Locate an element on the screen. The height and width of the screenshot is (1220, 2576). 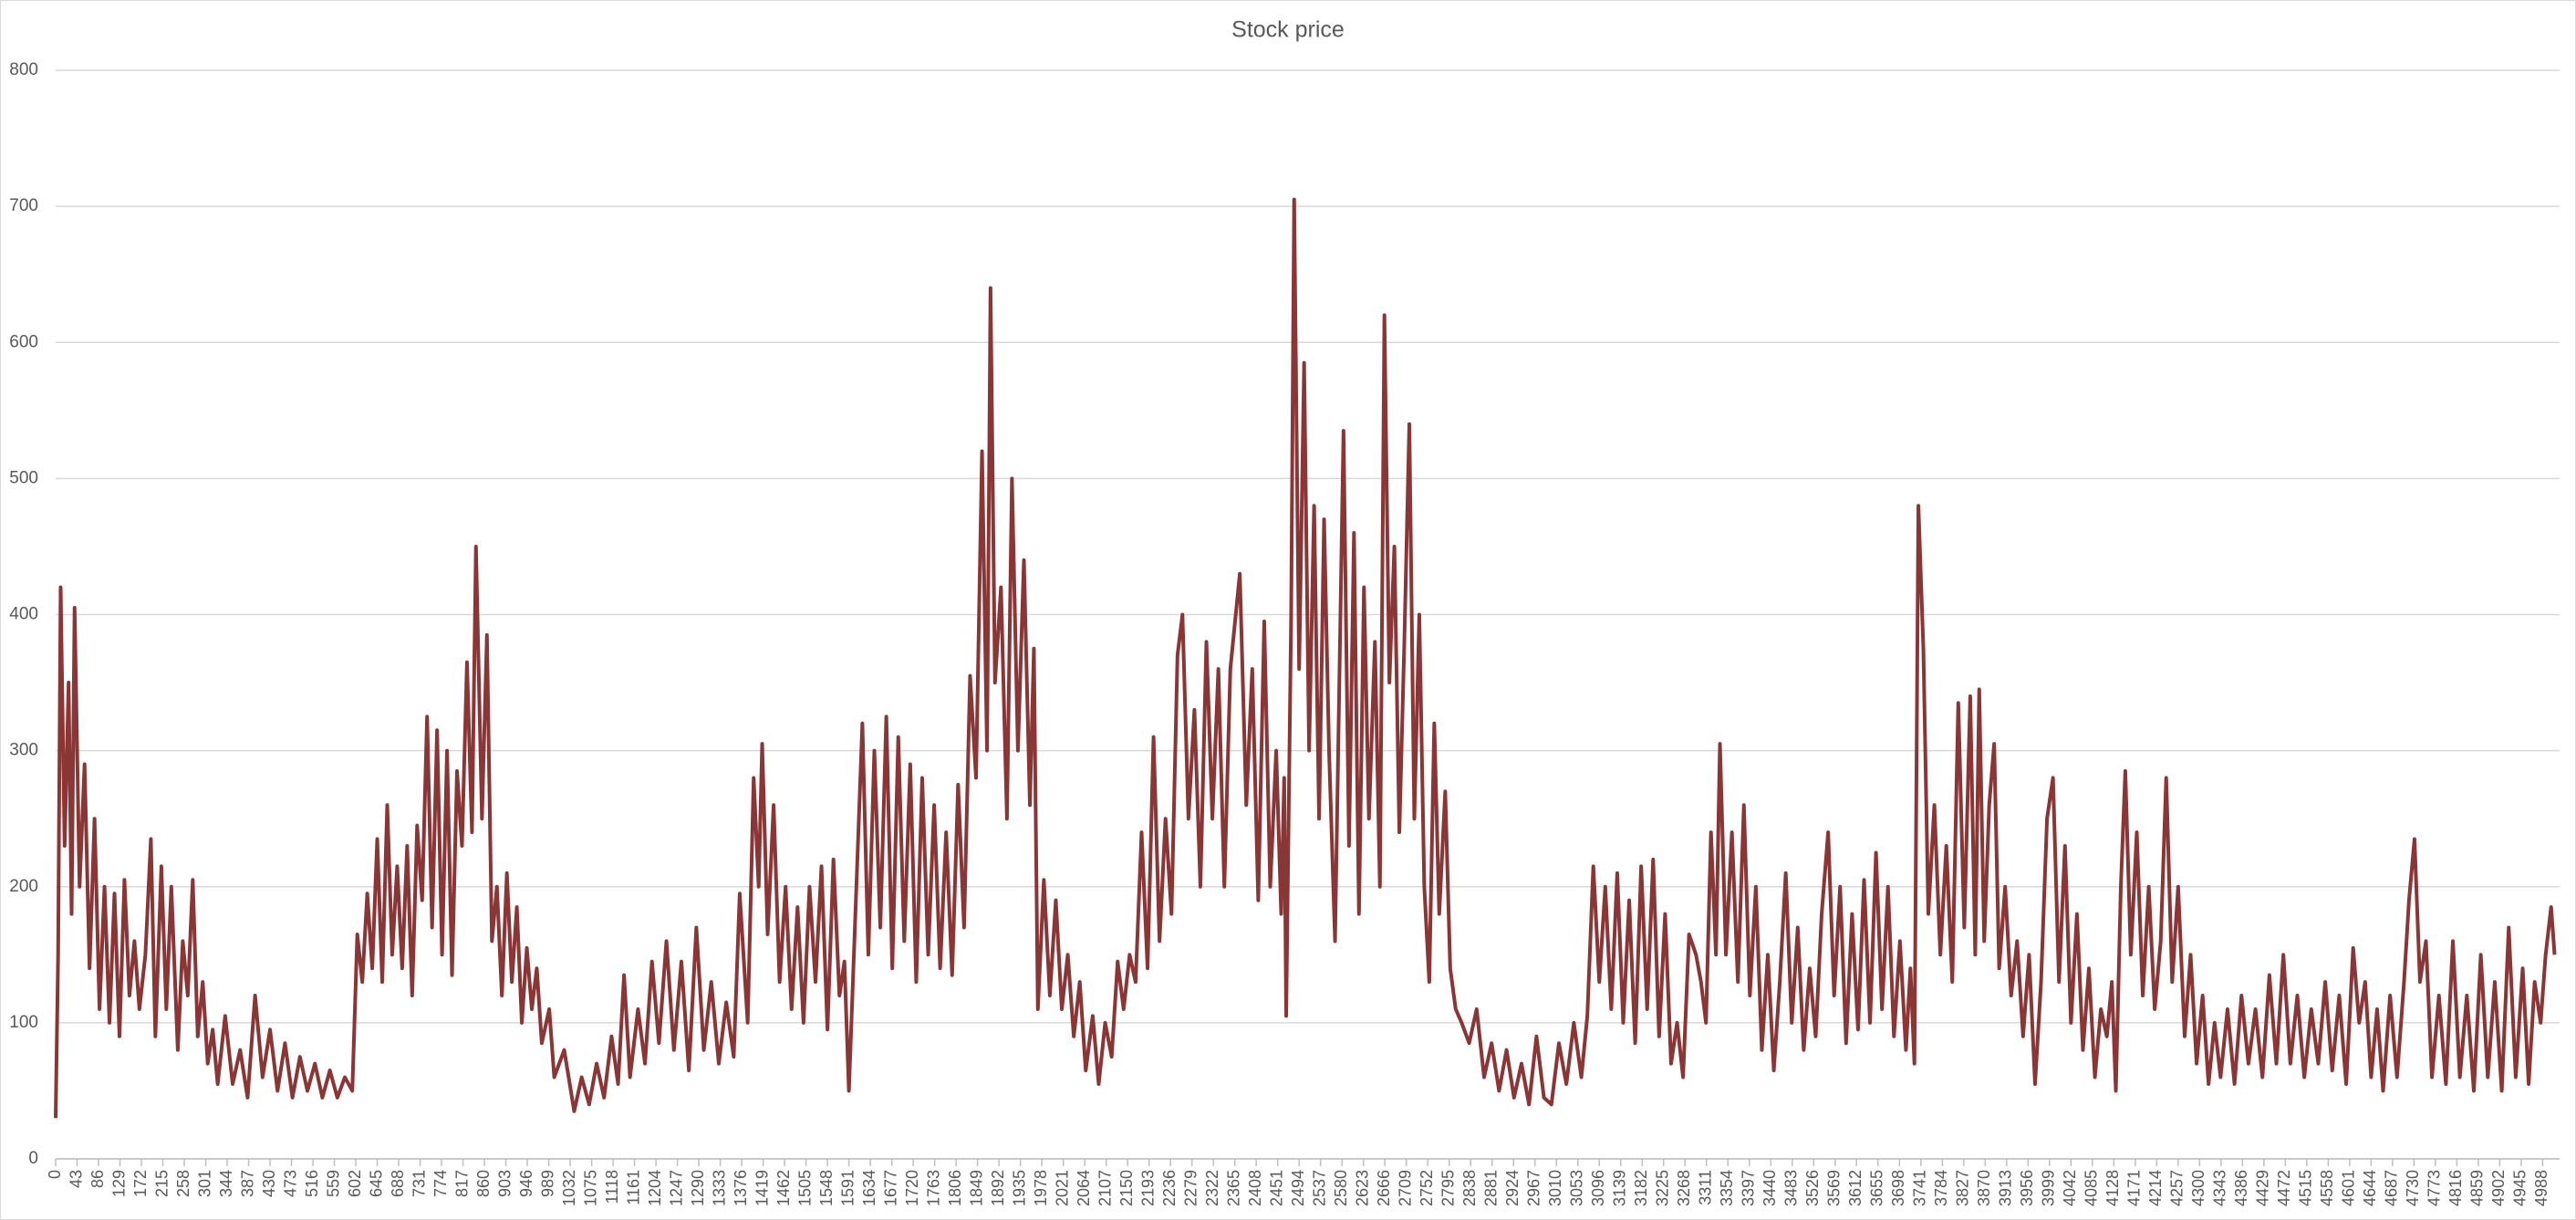
x-tick-label: 4988 is located at coordinates (2541, 1188).